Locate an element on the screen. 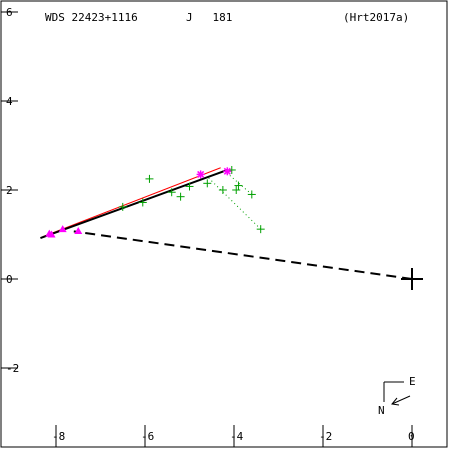 Image resolution: width=450 pixels, height=450 pixels. wds-label: WDS 22423+1116 is located at coordinates (91, 17).